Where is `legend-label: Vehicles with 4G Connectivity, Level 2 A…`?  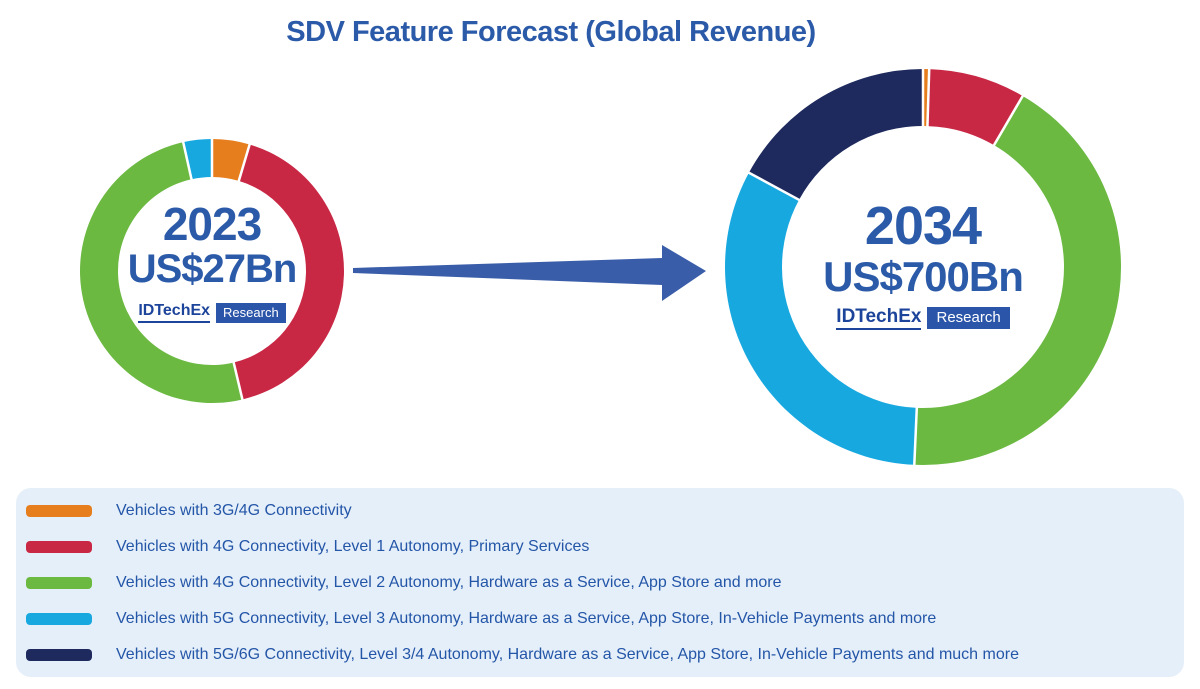
legend-label: Vehicles with 4G Connectivity, Level 2 A… is located at coordinates (449, 582).